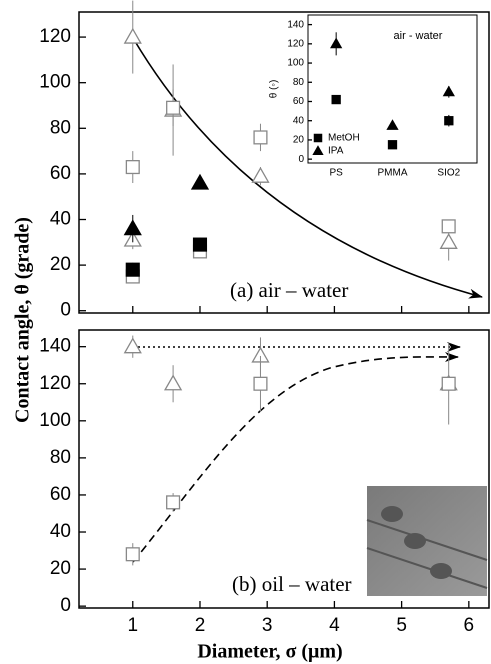 The image size is (491, 664). I want to click on y-axis-label: Contact angle, θ (grade), so click(23, 320).